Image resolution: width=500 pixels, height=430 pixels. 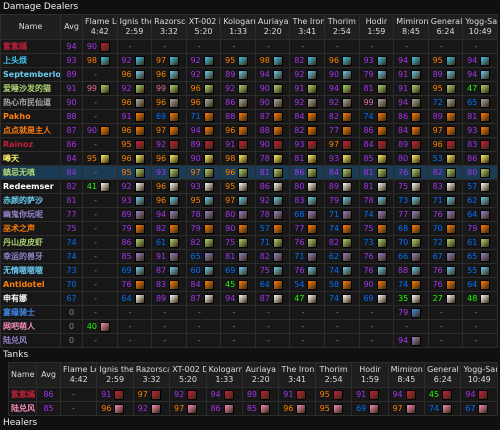 I want to click on parse-cell: 40, so click(x=100, y=326).